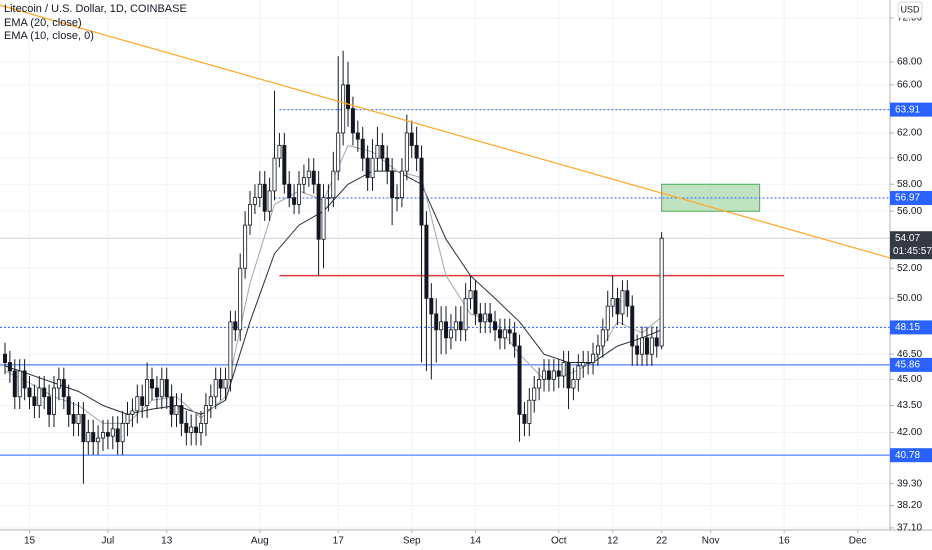  Describe the element at coordinates (412, 541) in the screenshot. I see `x-tick-label: Sep` at that location.